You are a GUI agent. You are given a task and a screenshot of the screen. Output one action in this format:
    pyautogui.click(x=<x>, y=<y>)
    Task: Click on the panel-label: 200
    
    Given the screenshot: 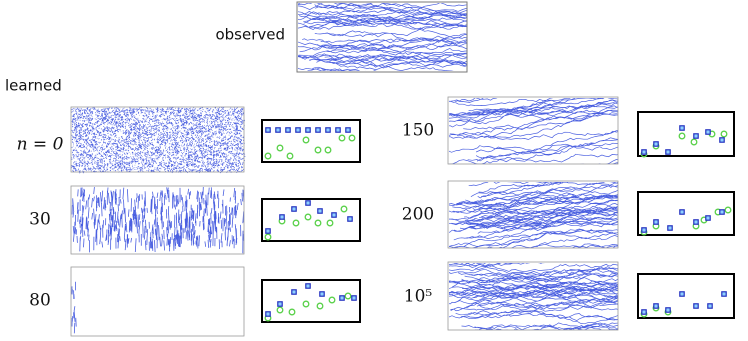 What is the action you would take?
    pyautogui.click(x=418, y=215)
    